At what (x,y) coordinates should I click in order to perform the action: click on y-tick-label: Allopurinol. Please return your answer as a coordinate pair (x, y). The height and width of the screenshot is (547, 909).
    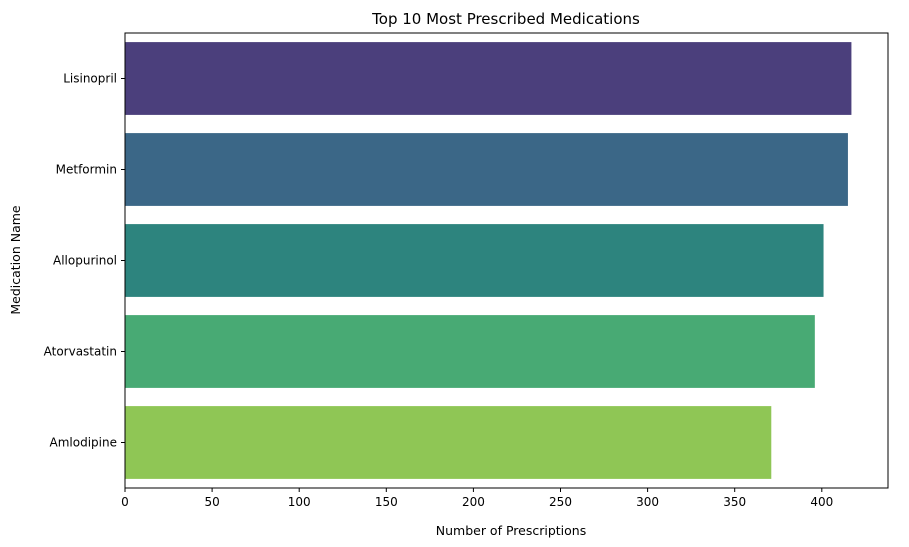
    Looking at the image, I should click on (85, 261).